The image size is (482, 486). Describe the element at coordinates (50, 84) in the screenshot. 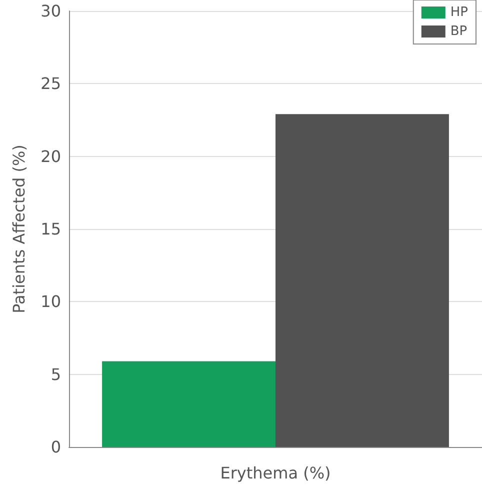

I see `y-tick-label: 25` at that location.